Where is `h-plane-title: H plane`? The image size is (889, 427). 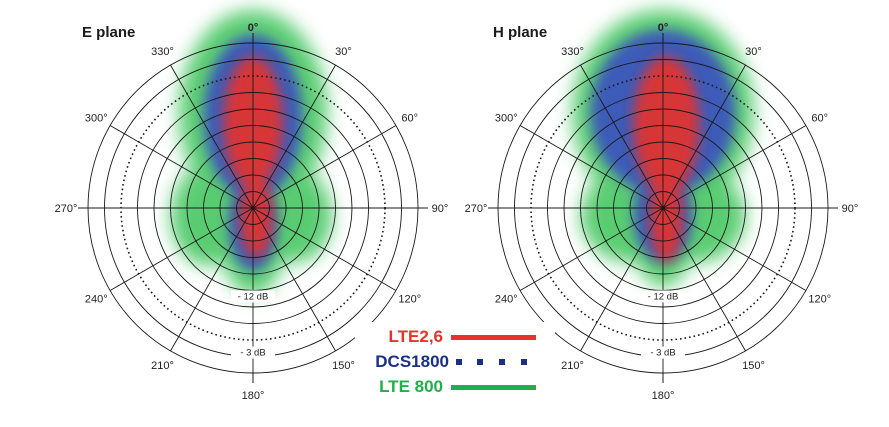
h-plane-title: H plane is located at coordinates (520, 32).